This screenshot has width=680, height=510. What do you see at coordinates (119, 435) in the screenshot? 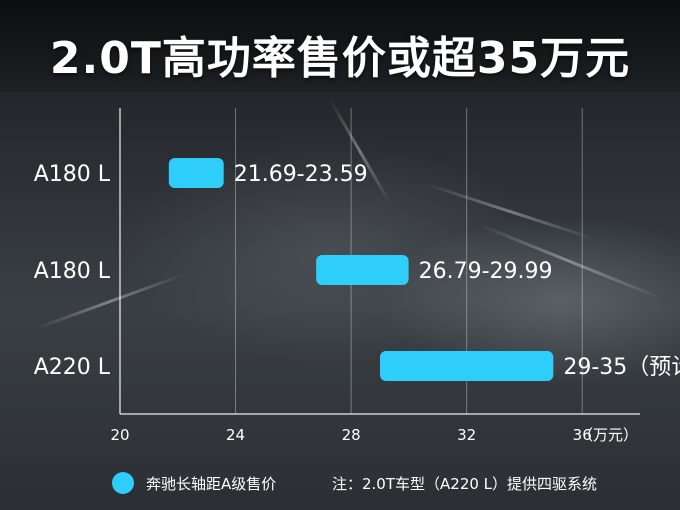
I see `x-tick-label: 20` at bounding box center [119, 435].